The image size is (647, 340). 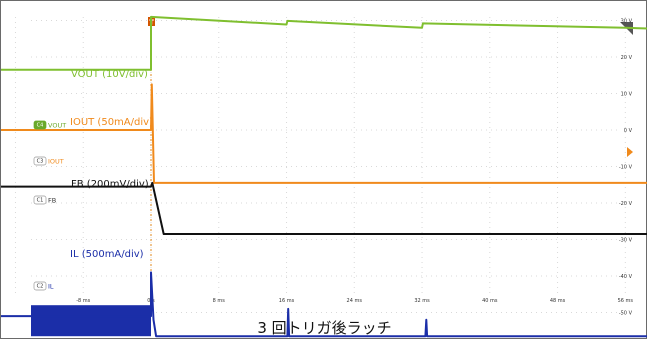 What do you see at coordinates (111, 122) in the screenshot?
I see `channel-label-iout: IOUT (50mA/div)` at bounding box center [111, 122].